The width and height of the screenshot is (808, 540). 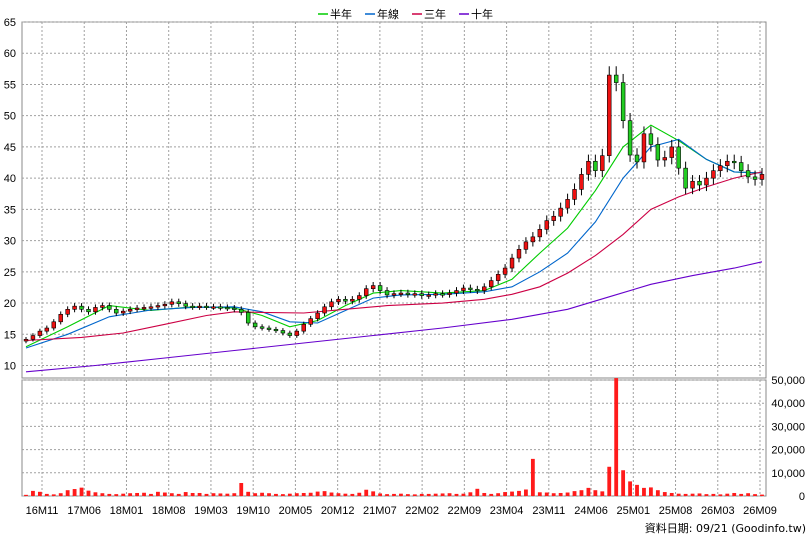 I want to click on price-tick-8: 50, so click(x=10, y=117).